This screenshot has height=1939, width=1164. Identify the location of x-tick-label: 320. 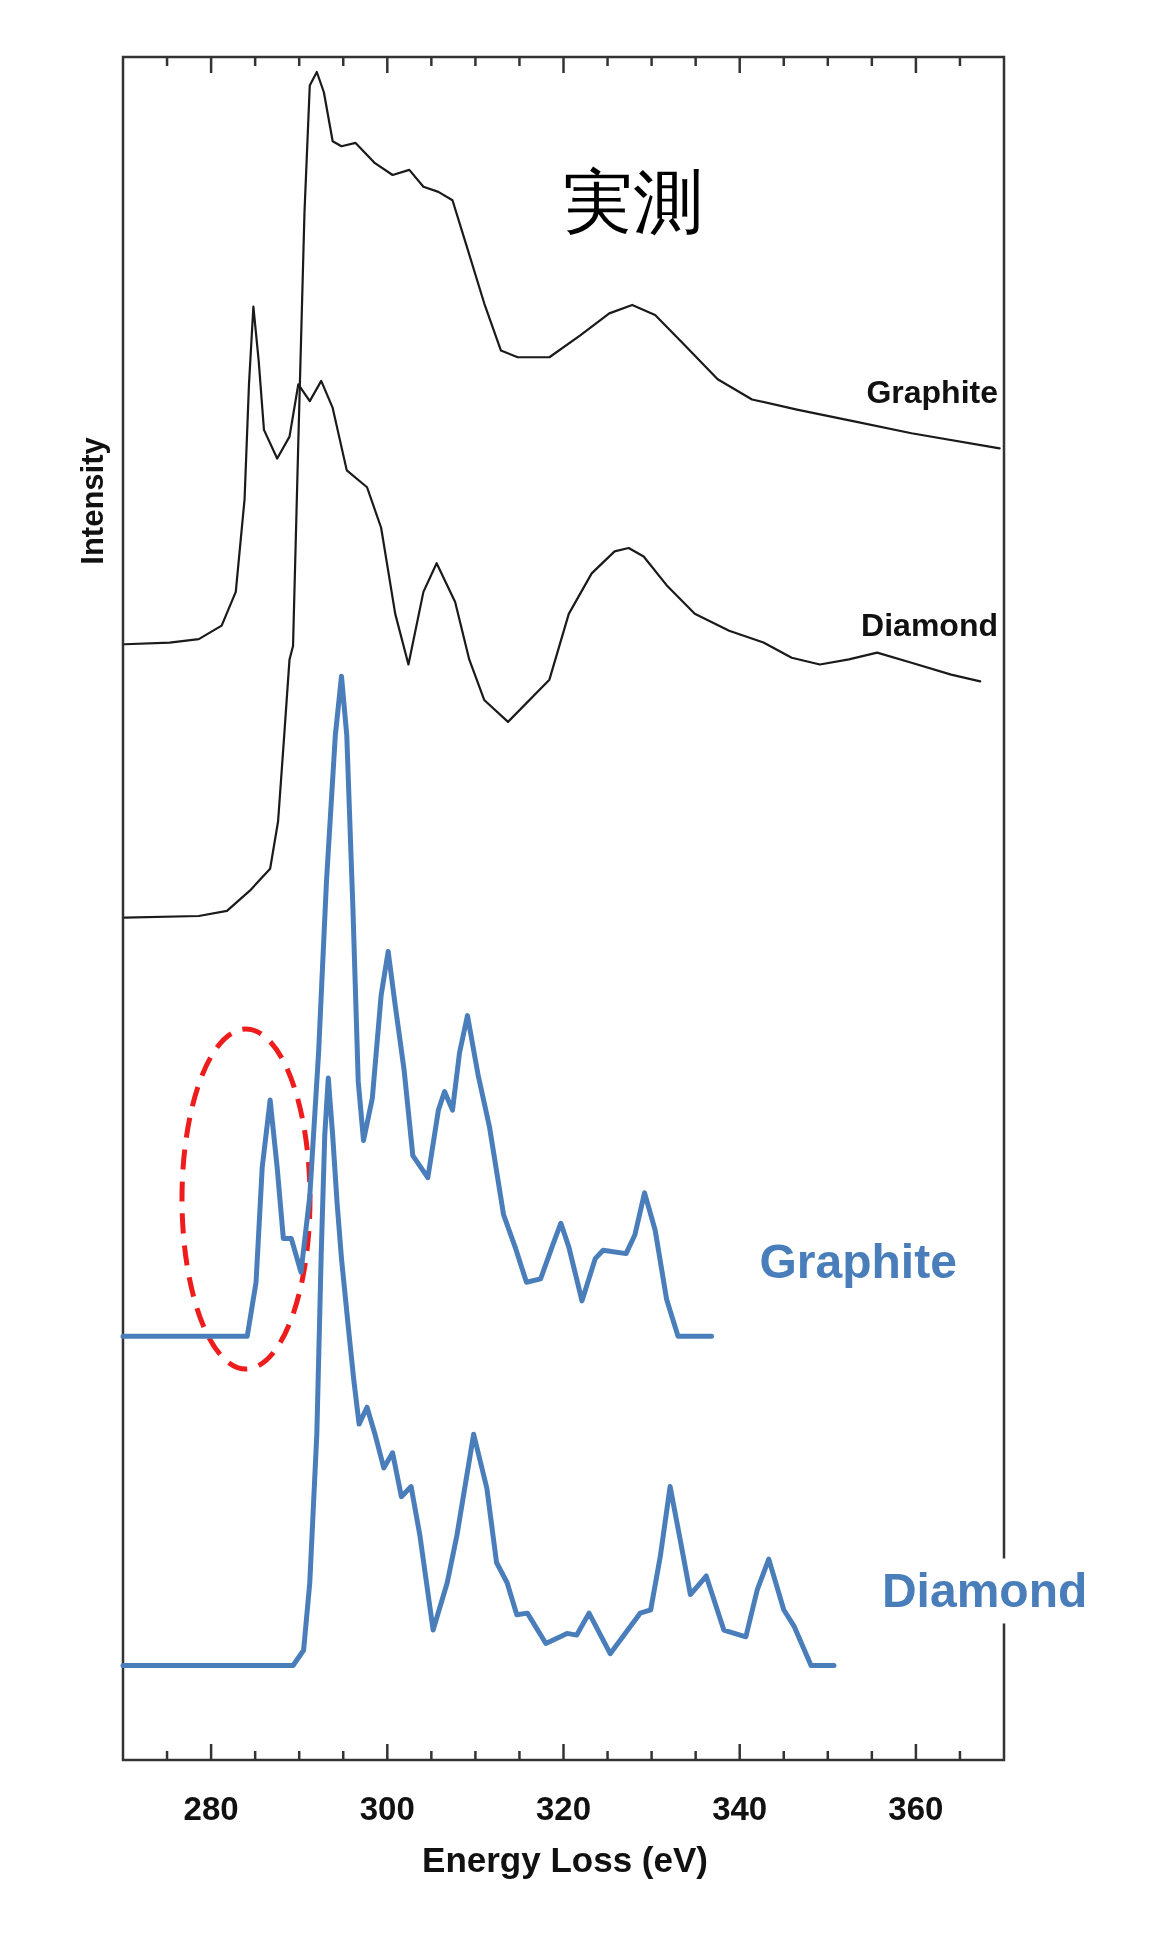
(563, 1808).